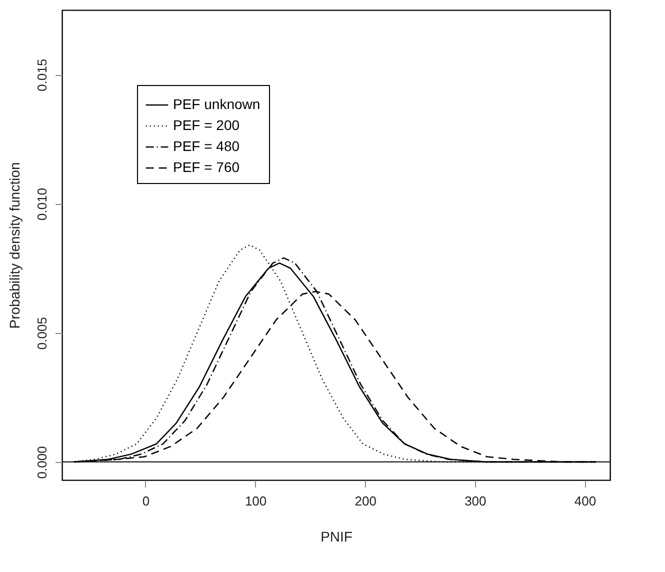 Image resolution: width=665 pixels, height=572 pixels. What do you see at coordinates (255, 501) in the screenshot?
I see `x-tick-label: 100` at bounding box center [255, 501].